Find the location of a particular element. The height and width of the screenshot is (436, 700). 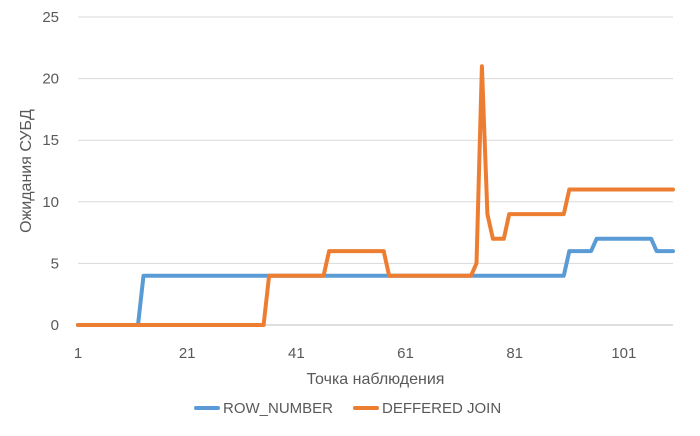

x-tick-label: 61 is located at coordinates (405, 353).